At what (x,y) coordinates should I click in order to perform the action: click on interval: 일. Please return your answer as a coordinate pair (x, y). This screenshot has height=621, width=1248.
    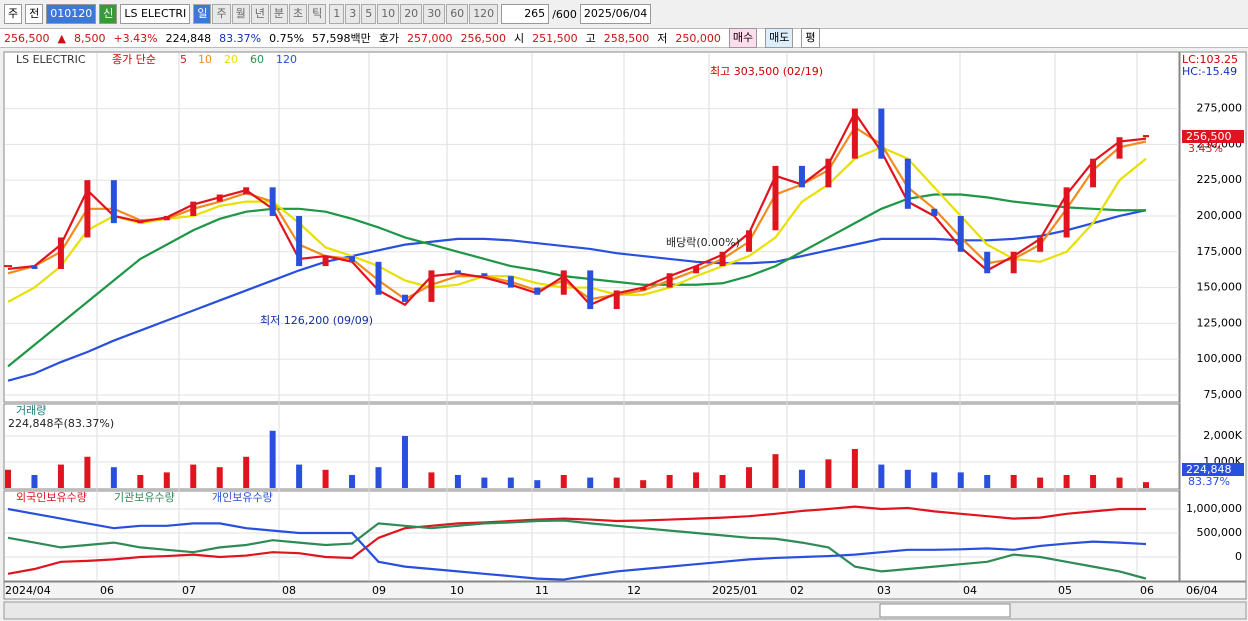
    Looking at the image, I should click on (202, 14).